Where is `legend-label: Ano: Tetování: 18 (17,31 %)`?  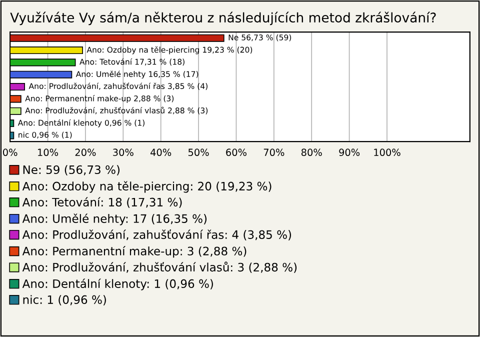
legend-label: Ano: Tetování: 18 (17,31 %) is located at coordinates (102, 202).